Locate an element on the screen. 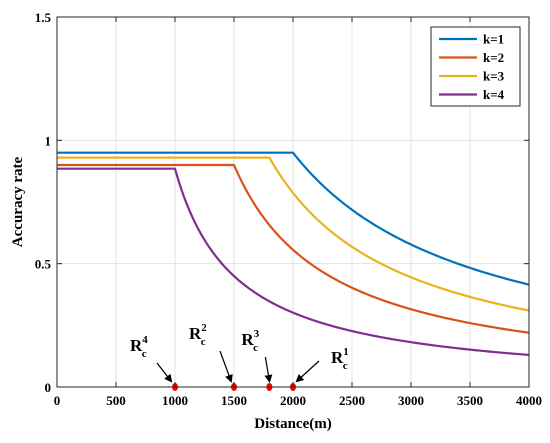 This screenshot has height=443, width=550. x-tick-label: 3000 is located at coordinates (411, 400).